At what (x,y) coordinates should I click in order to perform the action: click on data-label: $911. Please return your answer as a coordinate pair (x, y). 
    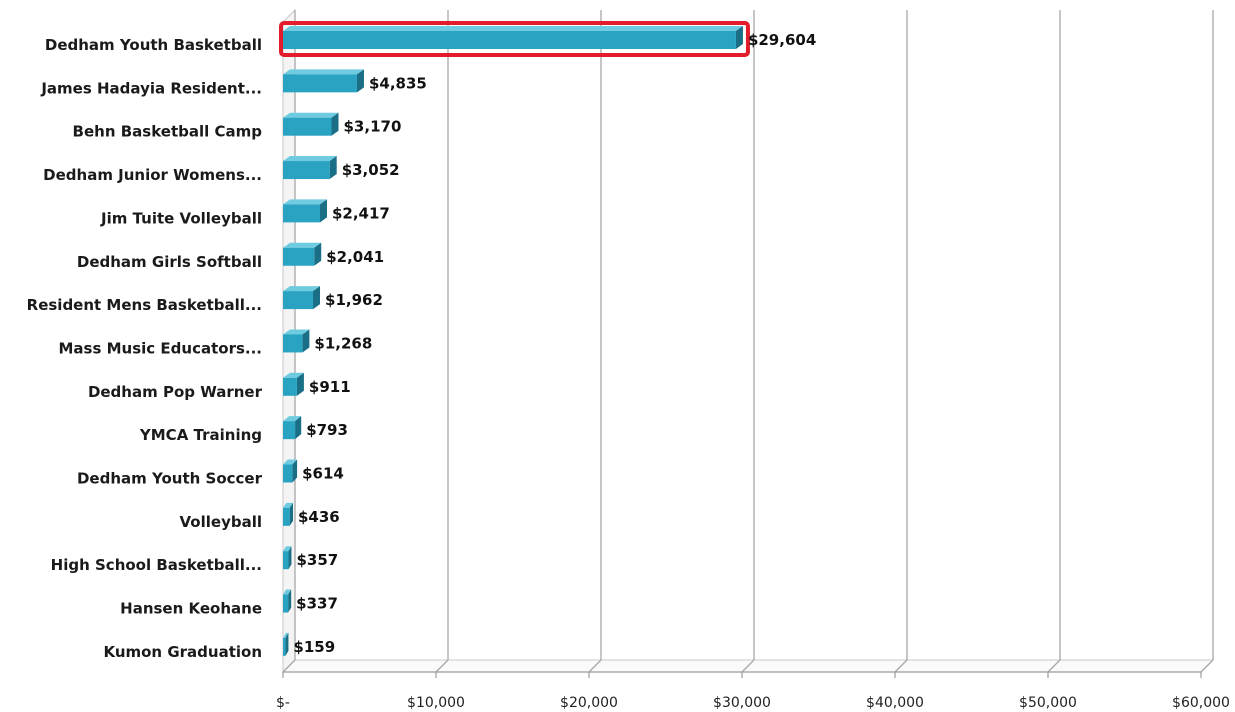
    Looking at the image, I should click on (330, 387).